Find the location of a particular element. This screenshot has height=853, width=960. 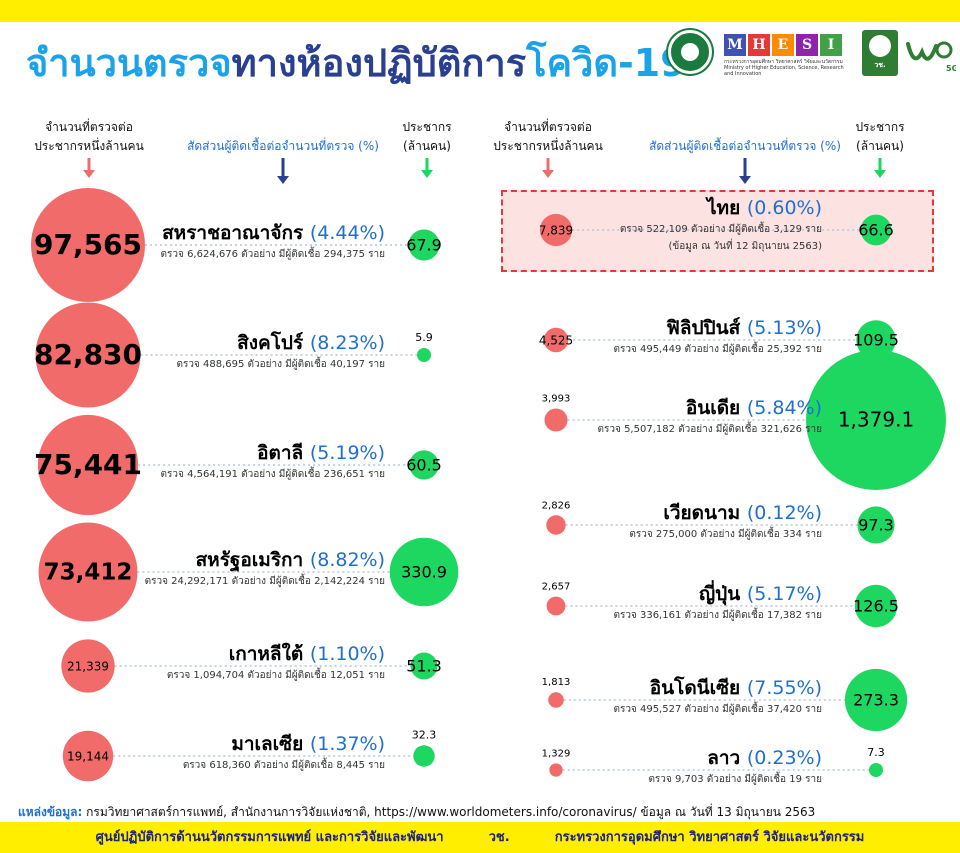

country-label: ลาว (0.23%) is located at coordinates (764, 758).